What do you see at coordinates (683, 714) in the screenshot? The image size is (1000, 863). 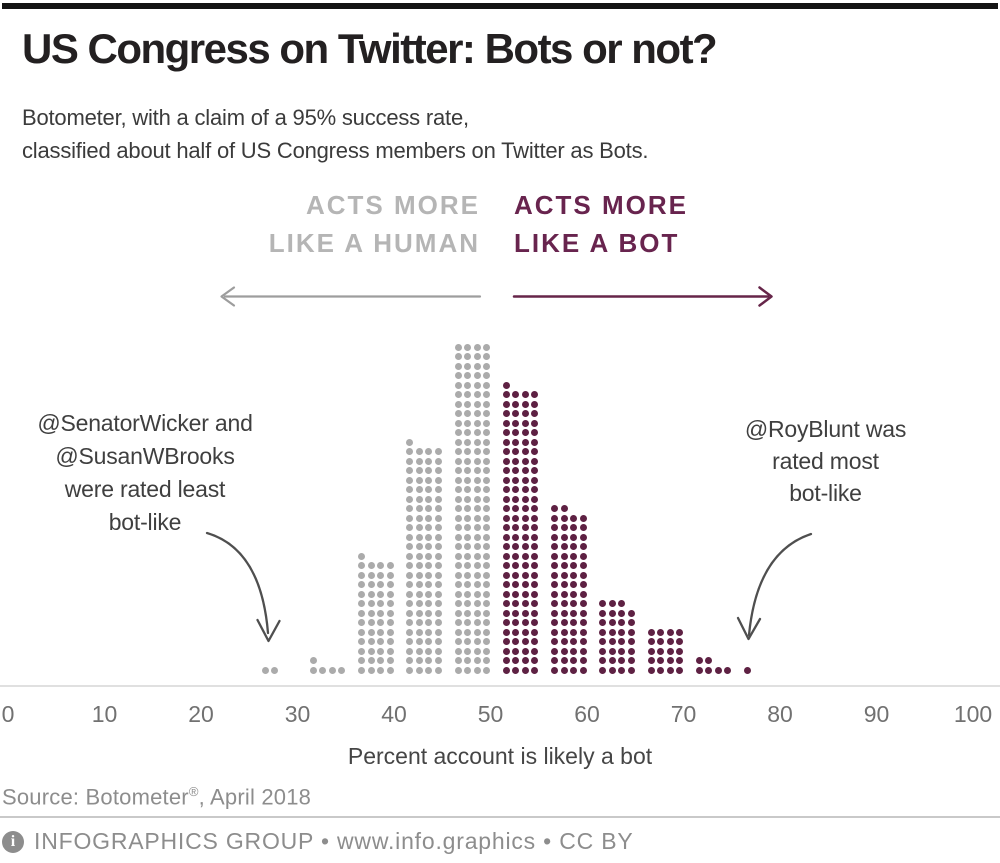 I see `x-axis-tick-label: 70` at bounding box center [683, 714].